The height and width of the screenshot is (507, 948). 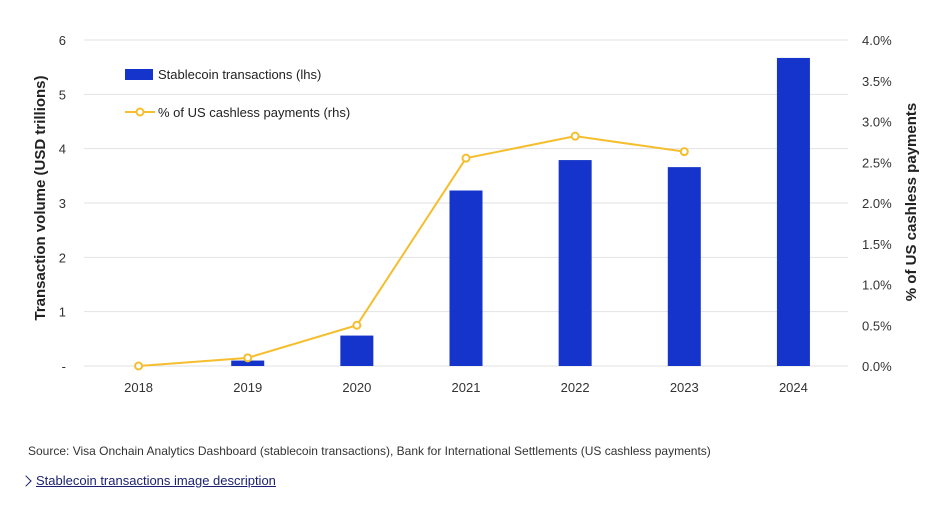 What do you see at coordinates (62, 312) in the screenshot?
I see `left-tick-label: 1` at bounding box center [62, 312].